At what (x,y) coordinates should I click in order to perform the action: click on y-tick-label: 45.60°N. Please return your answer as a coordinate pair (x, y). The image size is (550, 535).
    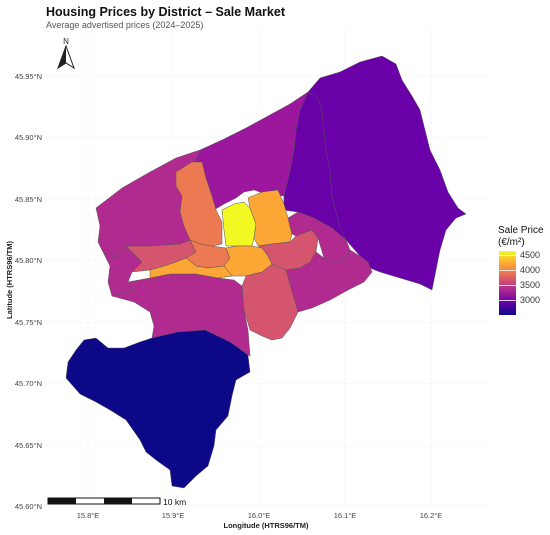
    Looking at the image, I should click on (28, 506).